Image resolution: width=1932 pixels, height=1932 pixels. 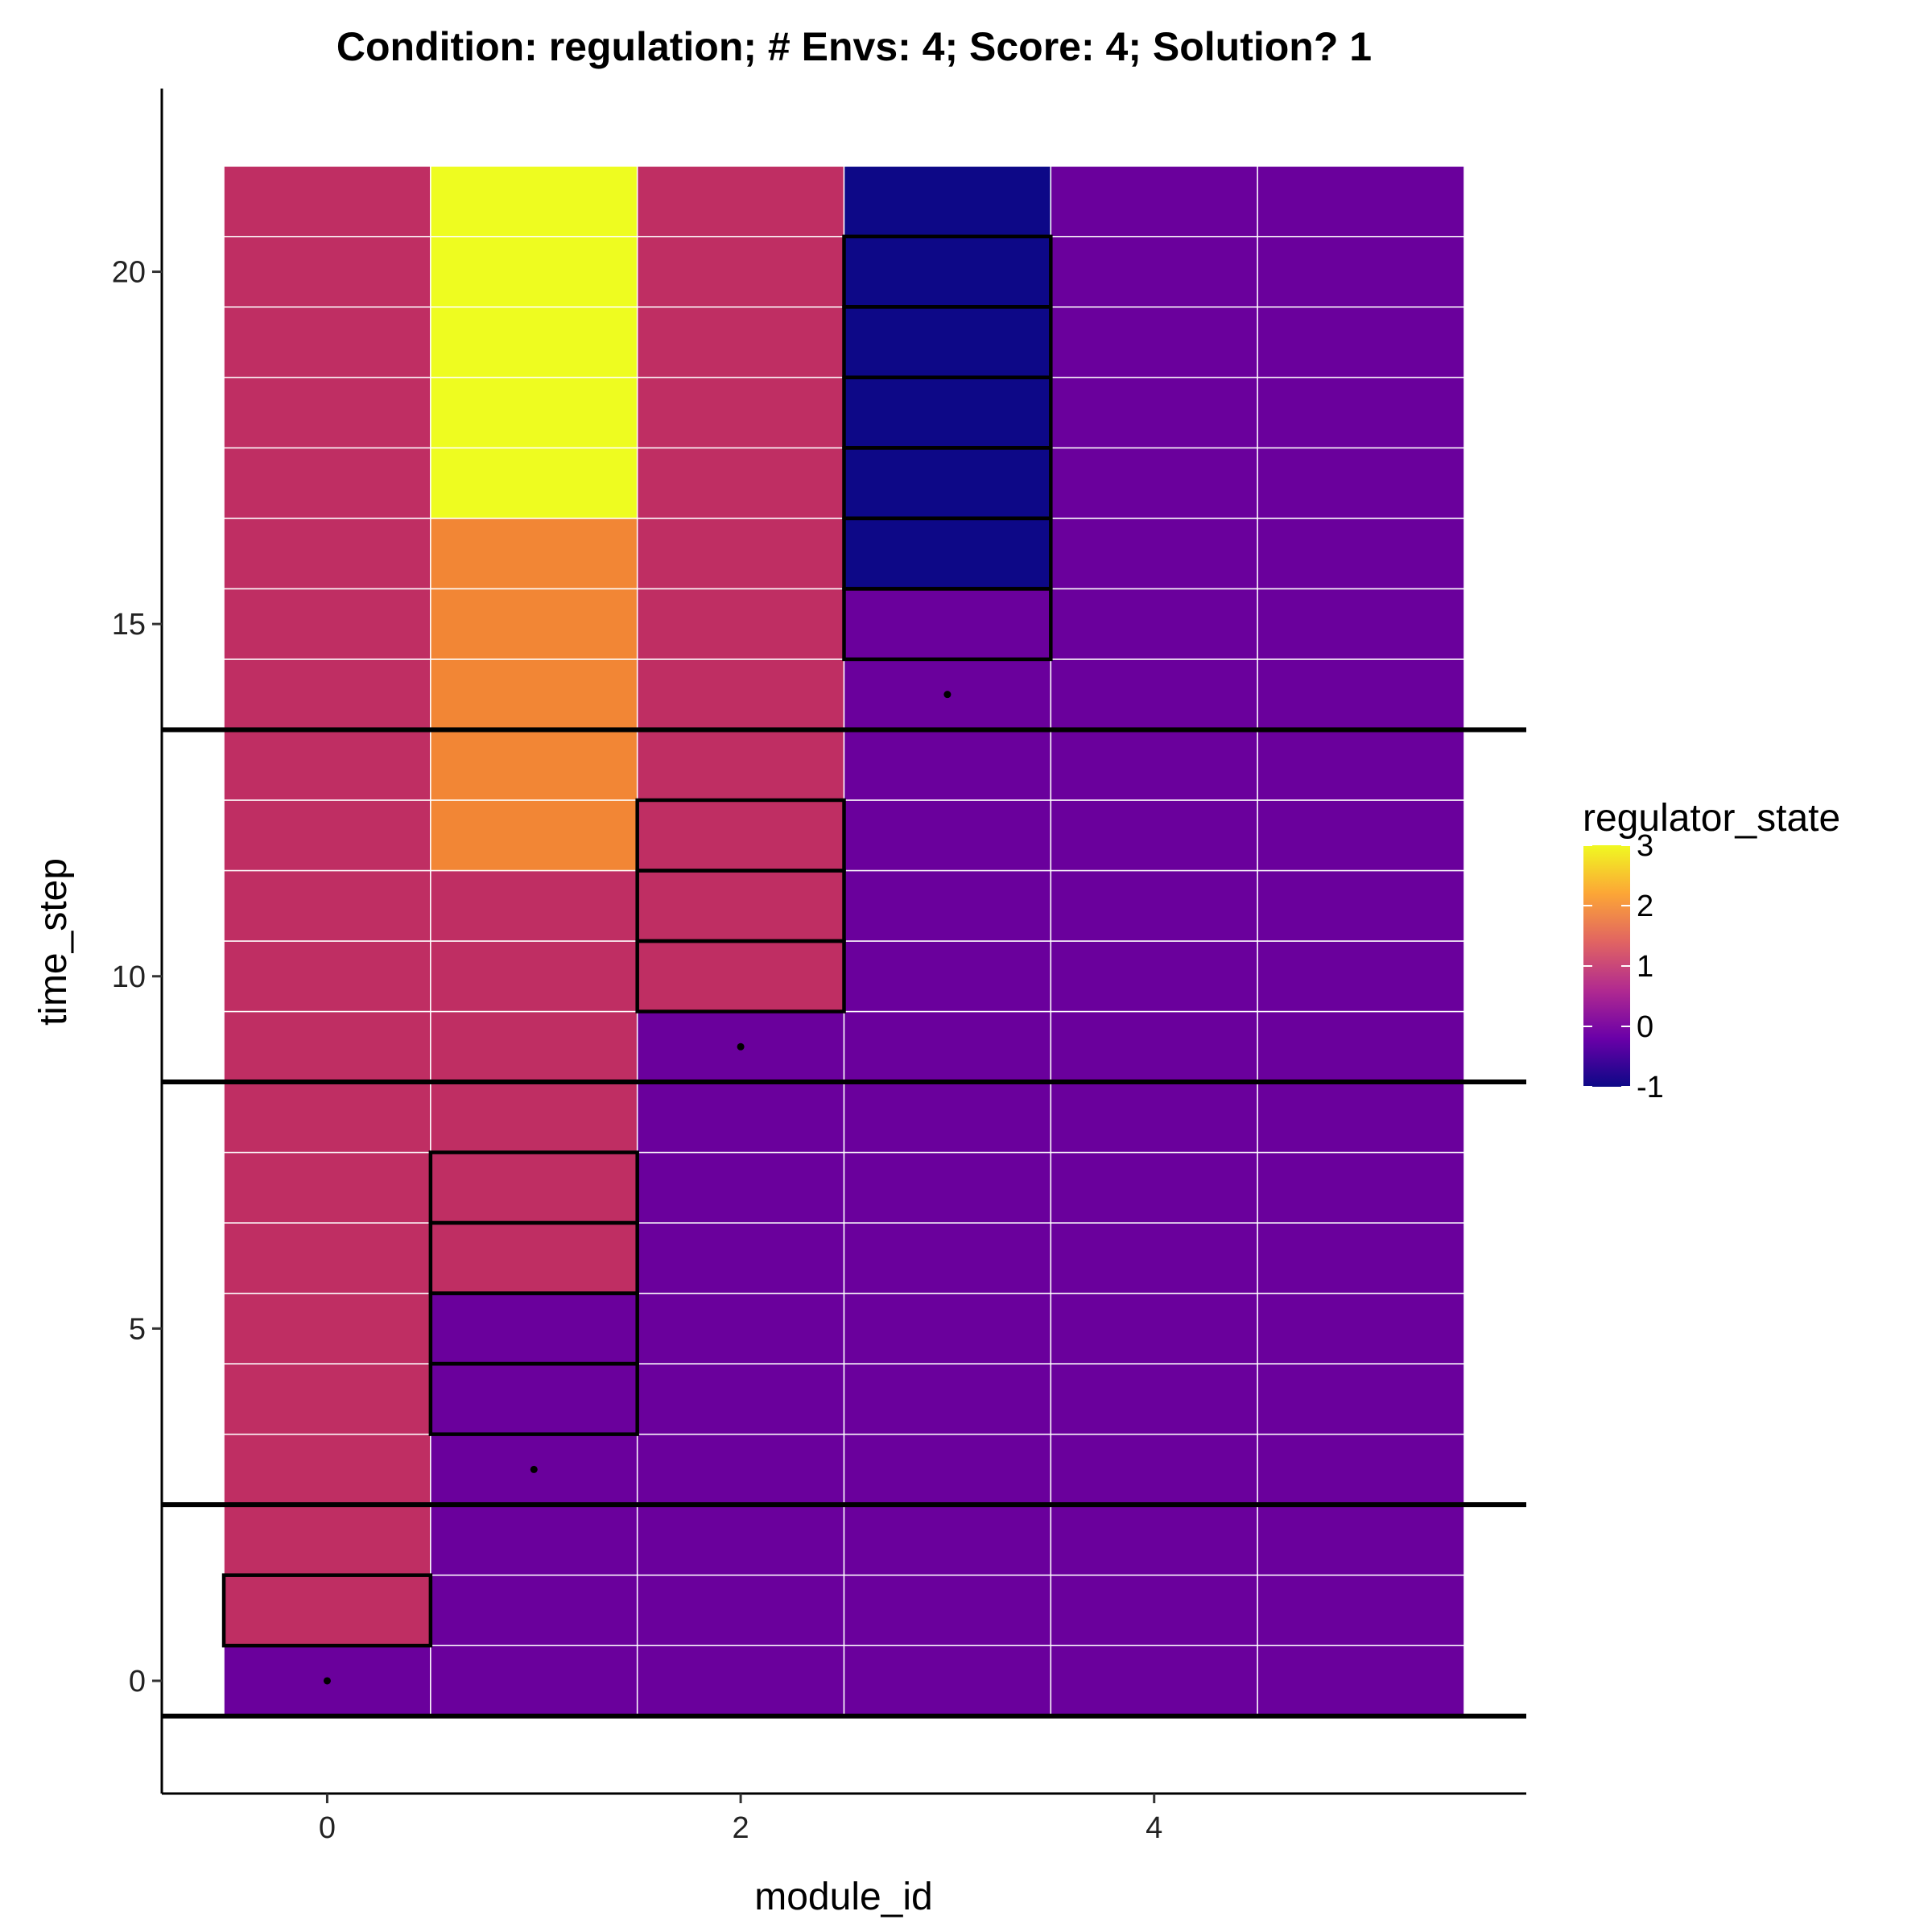 I want to click on legend-title: regulator_state, so click(x=1711, y=818).